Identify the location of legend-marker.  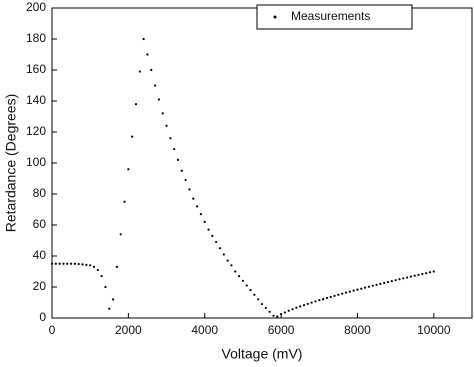
(275, 17).